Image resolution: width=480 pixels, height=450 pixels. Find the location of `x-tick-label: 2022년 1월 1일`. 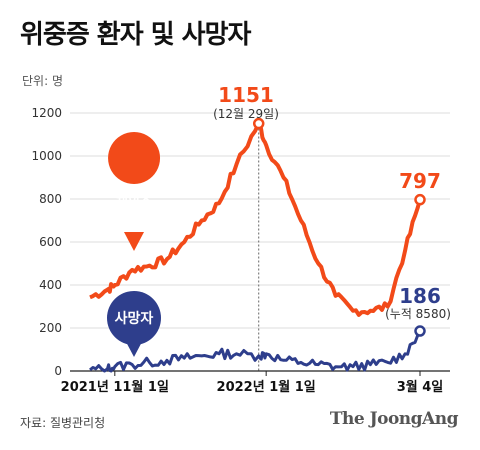

x-tick-label: 2022년 1월 1일 is located at coordinates (266, 387).